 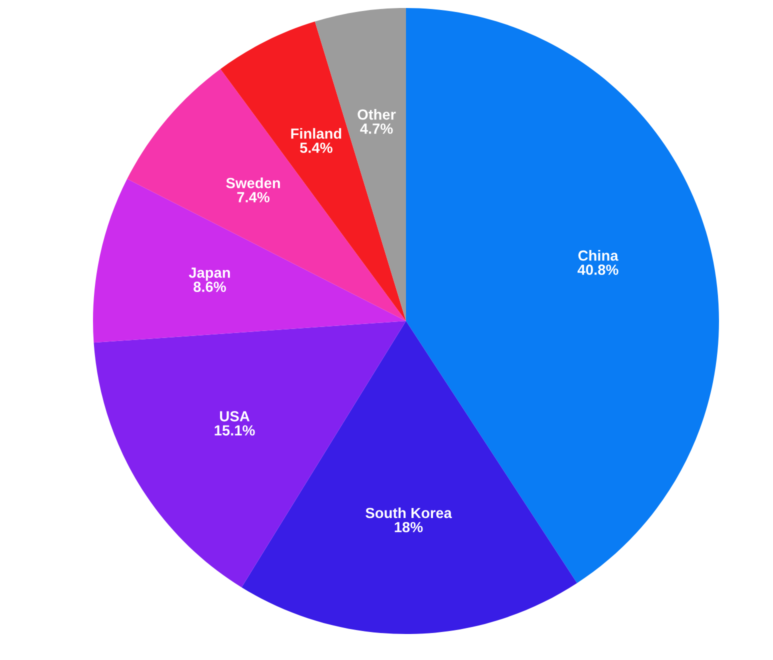 I want to click on data-label: 40.8%, so click(x=598, y=269).